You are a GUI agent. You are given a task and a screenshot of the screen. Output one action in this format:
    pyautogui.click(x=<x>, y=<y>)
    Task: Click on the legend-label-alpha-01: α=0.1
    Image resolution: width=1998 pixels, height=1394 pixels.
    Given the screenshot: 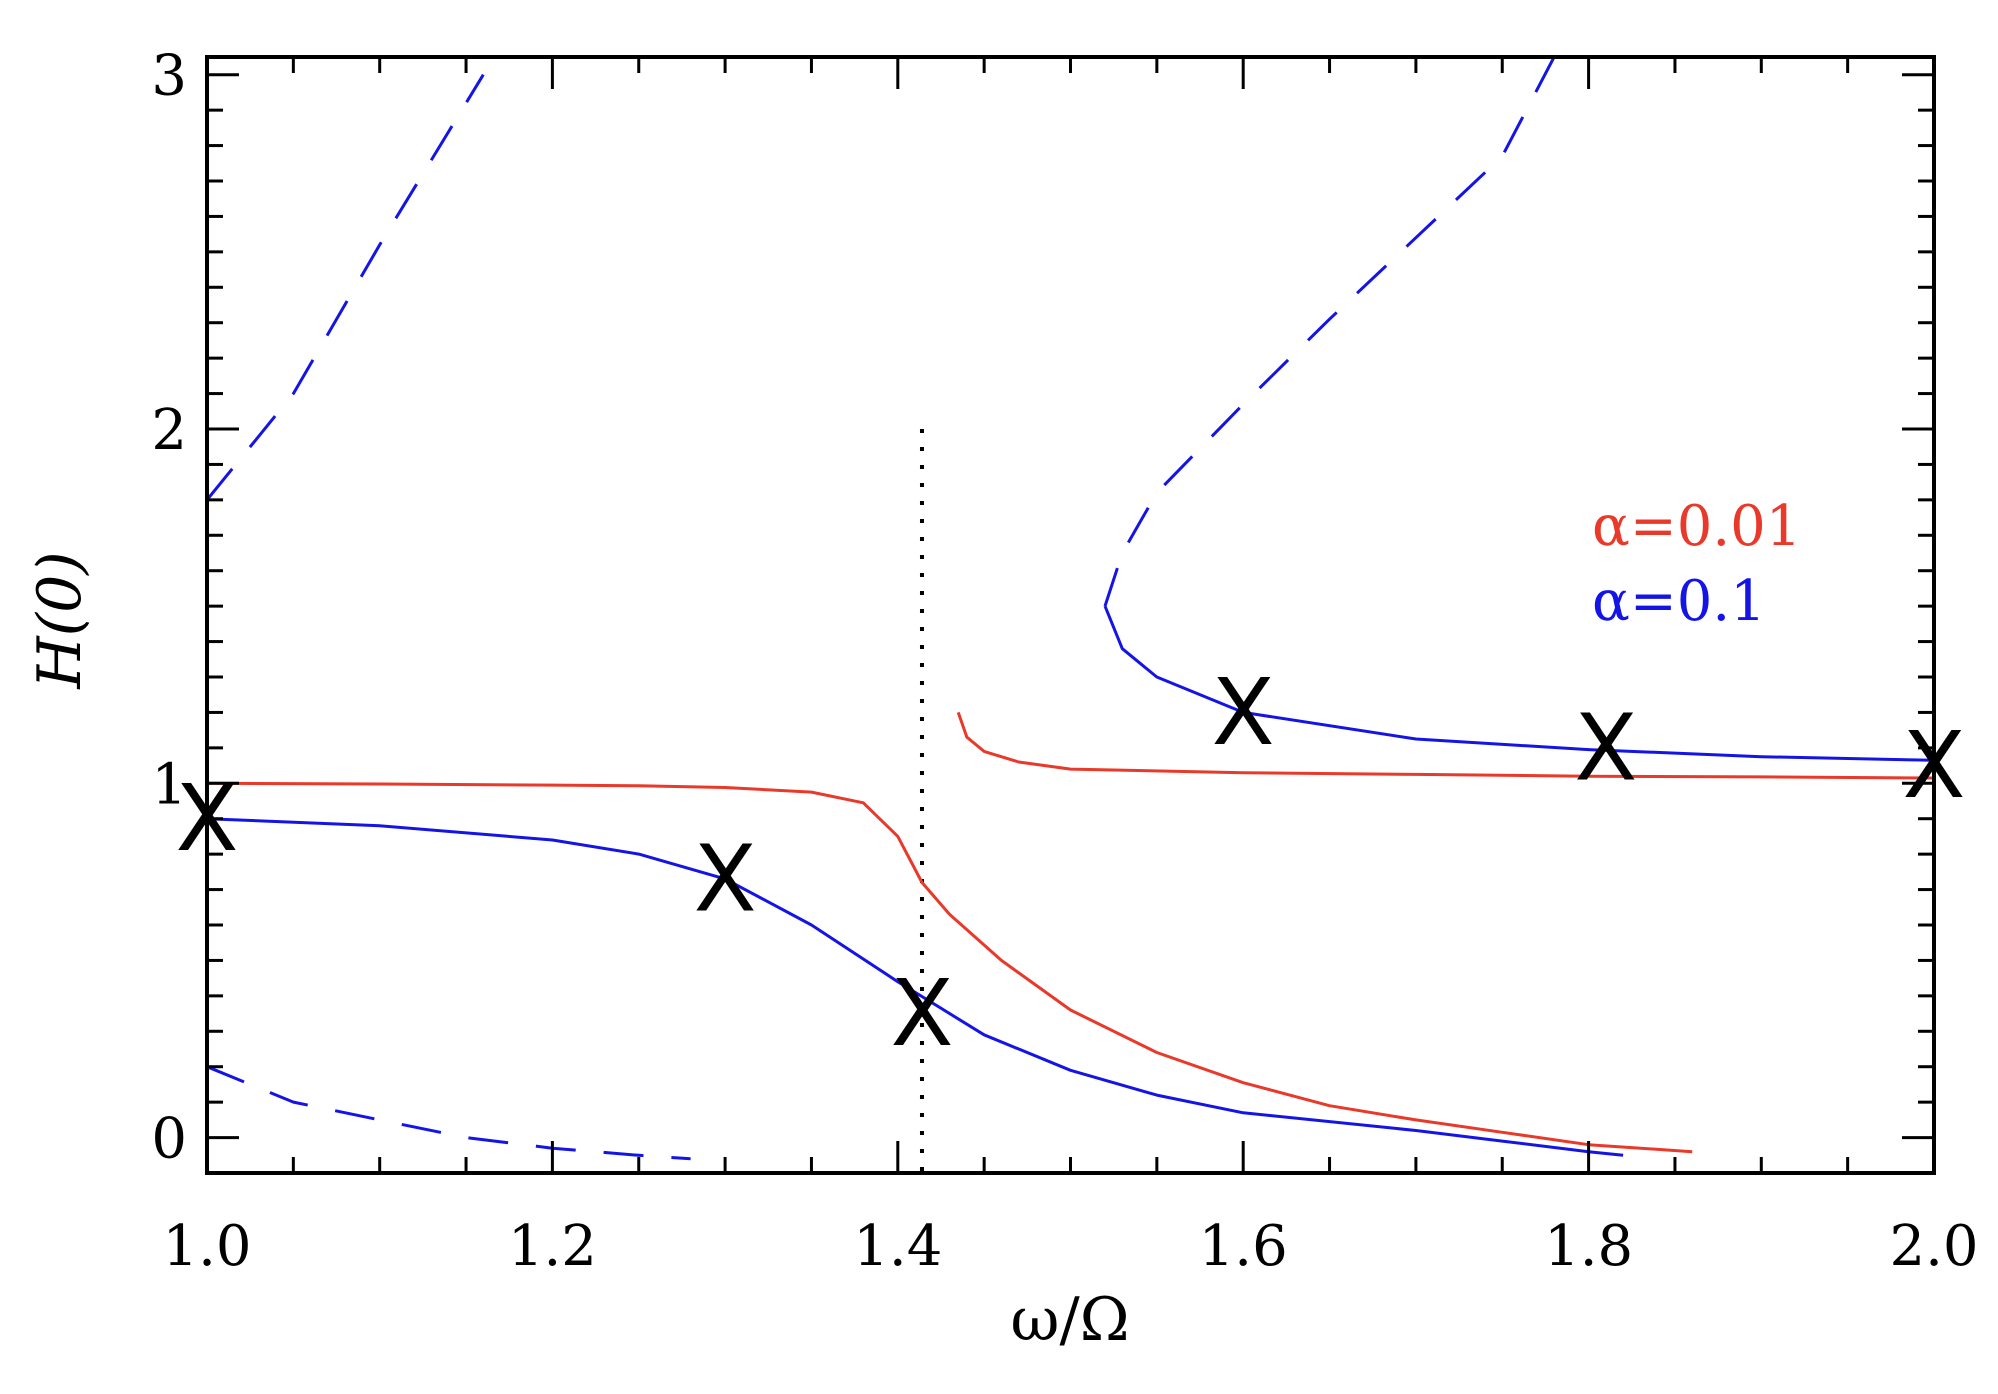 What is the action you would take?
    pyautogui.click(x=1679, y=601)
    